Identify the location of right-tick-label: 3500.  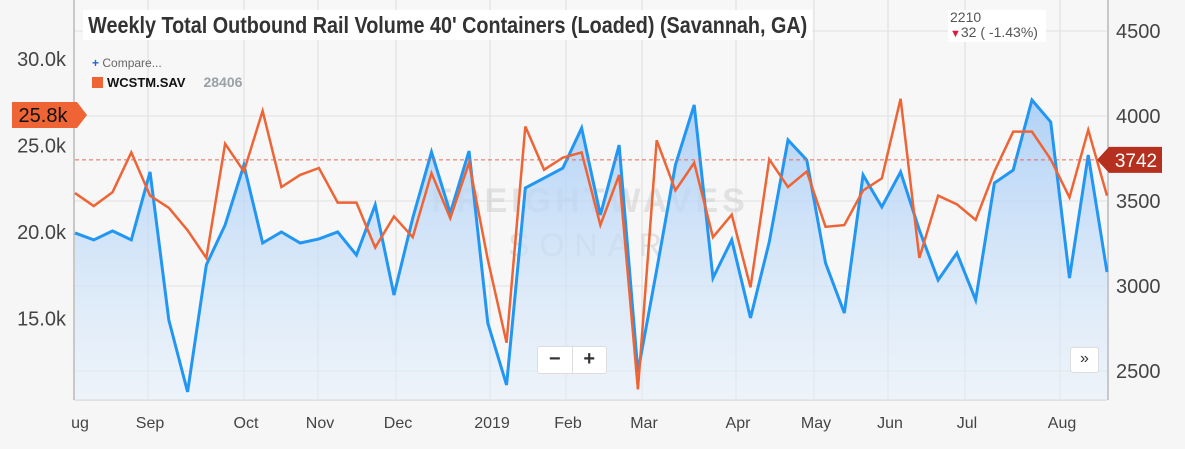
(1138, 202).